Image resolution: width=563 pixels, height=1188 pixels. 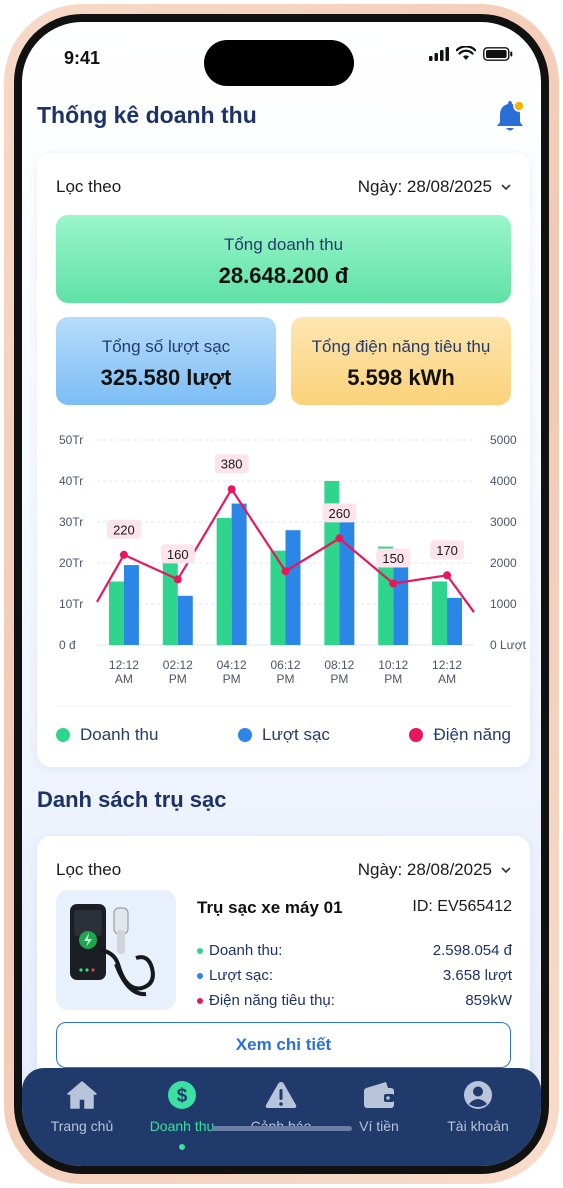 I want to click on right-tick-label: 2000, so click(x=503, y=563).